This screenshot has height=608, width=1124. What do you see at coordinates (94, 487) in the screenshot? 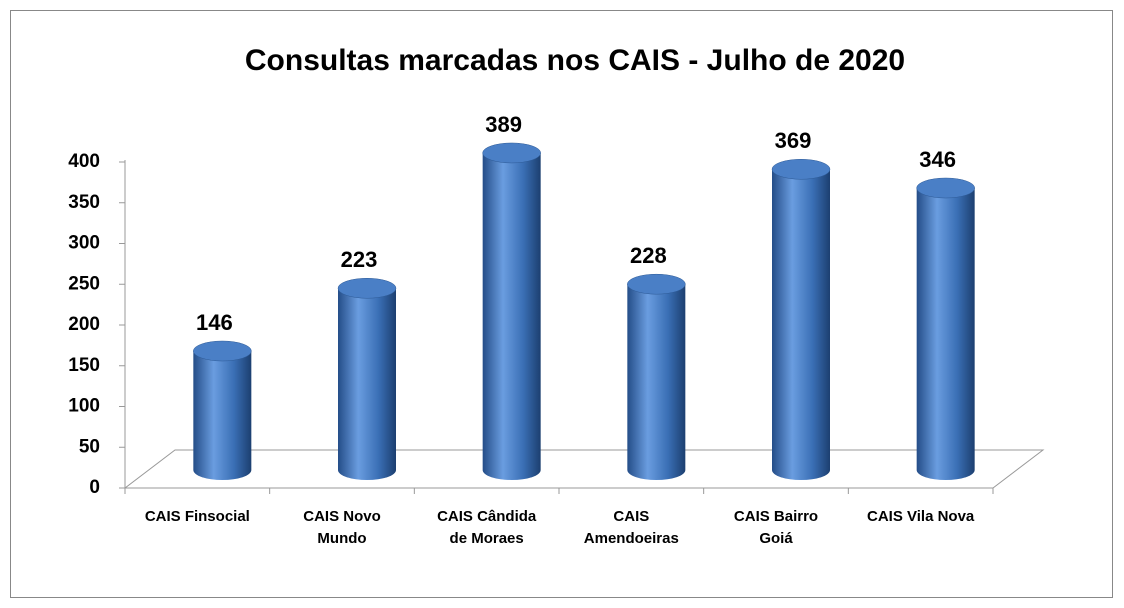
I see `y-tick-label: 0` at bounding box center [94, 487].